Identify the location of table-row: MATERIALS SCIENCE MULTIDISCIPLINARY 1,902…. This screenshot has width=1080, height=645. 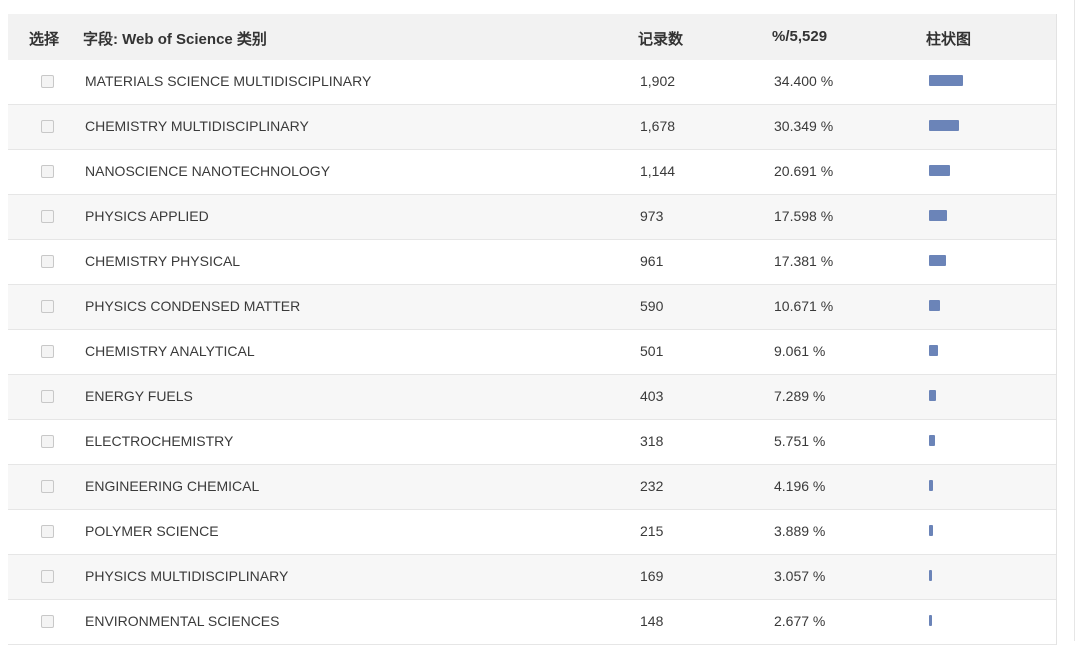
(532, 82).